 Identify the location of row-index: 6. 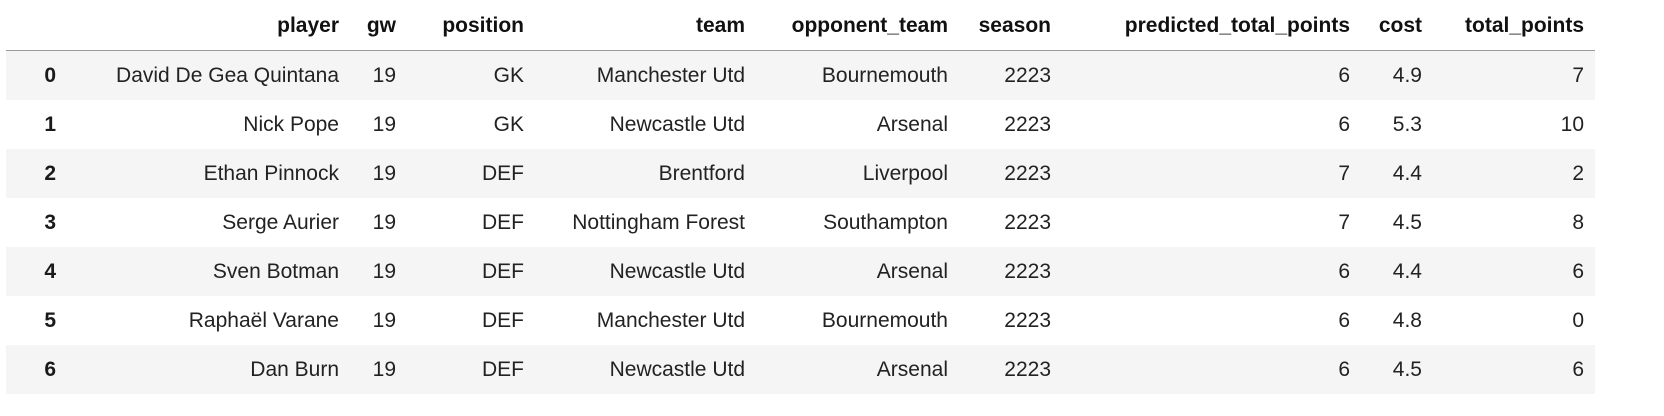
(37, 369).